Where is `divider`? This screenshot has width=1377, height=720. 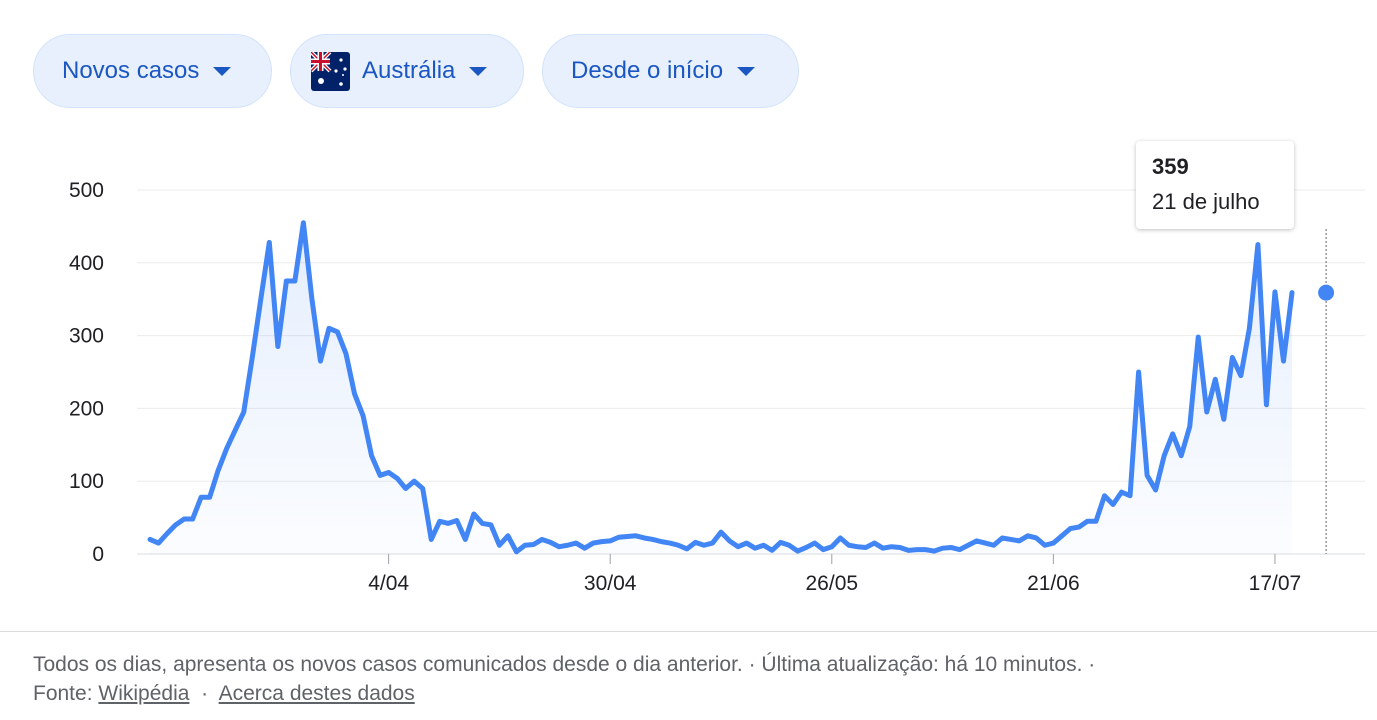 divider is located at coordinates (688, 631).